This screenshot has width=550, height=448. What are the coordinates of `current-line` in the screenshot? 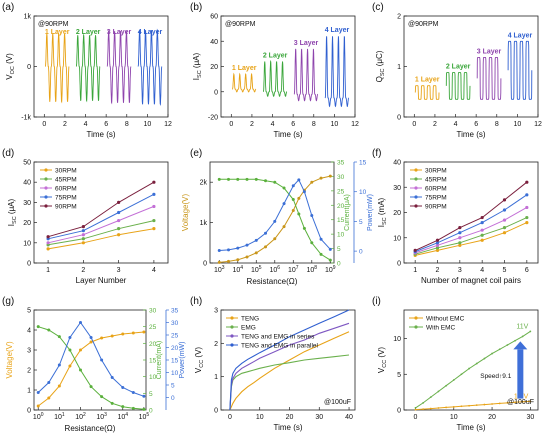 It's located at (275, 219).